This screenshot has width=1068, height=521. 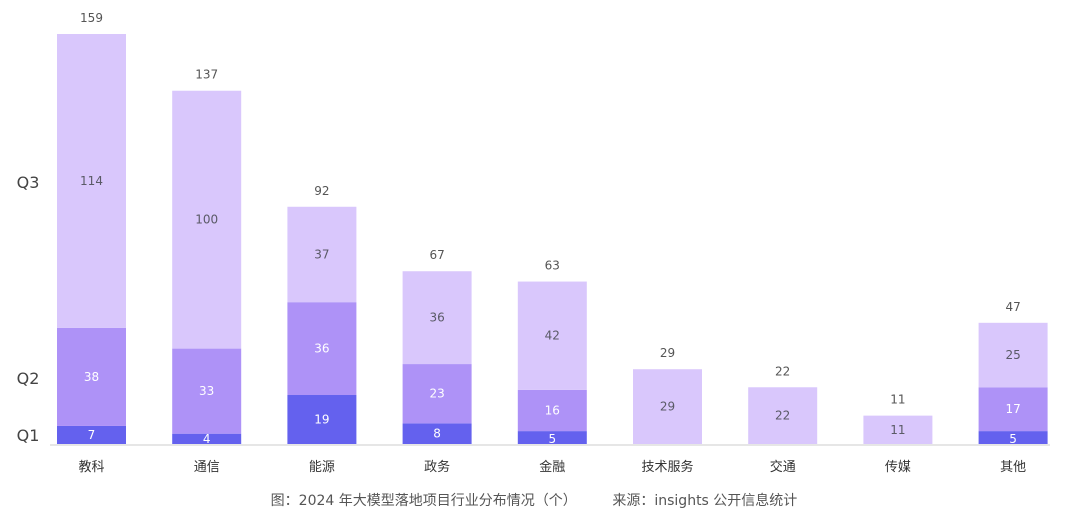 What do you see at coordinates (322, 467) in the screenshot?
I see `x-tick-label: 能源` at bounding box center [322, 467].